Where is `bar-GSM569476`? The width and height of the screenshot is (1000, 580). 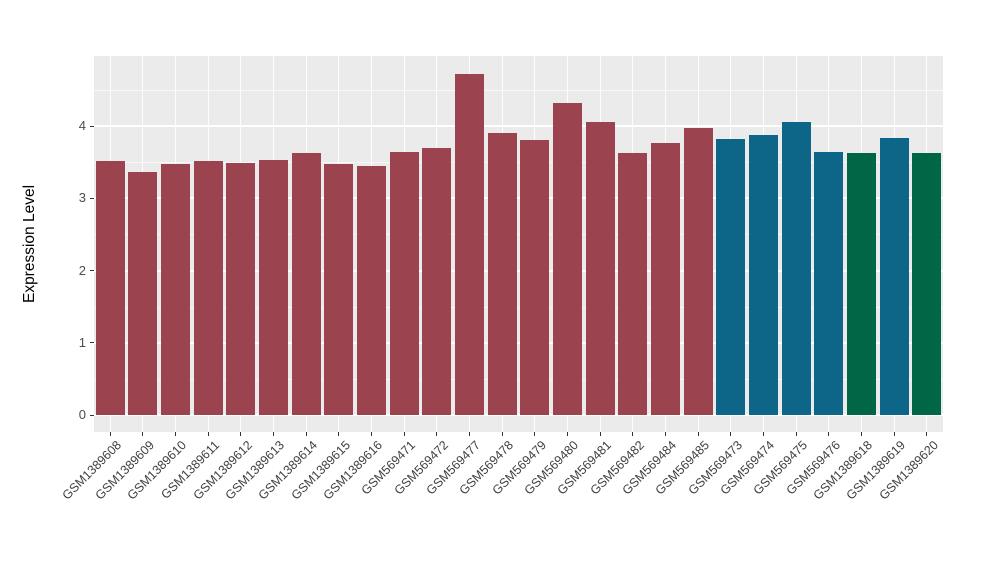
bar-GSM569476 is located at coordinates (829, 283).